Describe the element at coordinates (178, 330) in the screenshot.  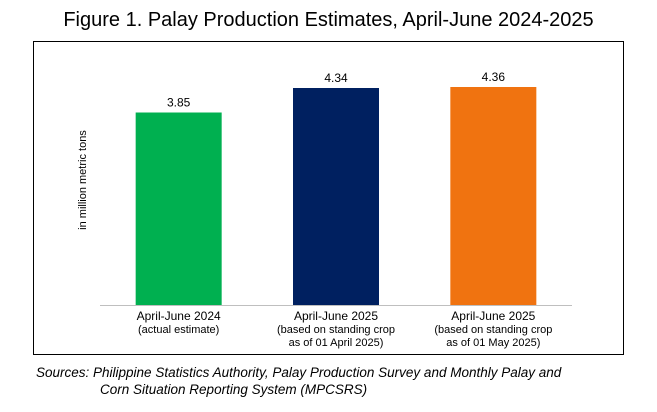
I see `category-label-1-line-2: (actual estimate)` at that location.